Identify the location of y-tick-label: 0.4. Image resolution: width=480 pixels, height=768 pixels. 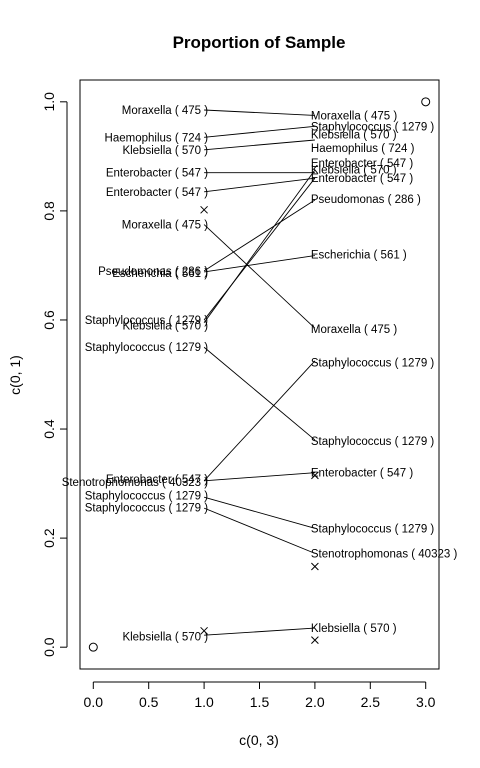
(49, 429).